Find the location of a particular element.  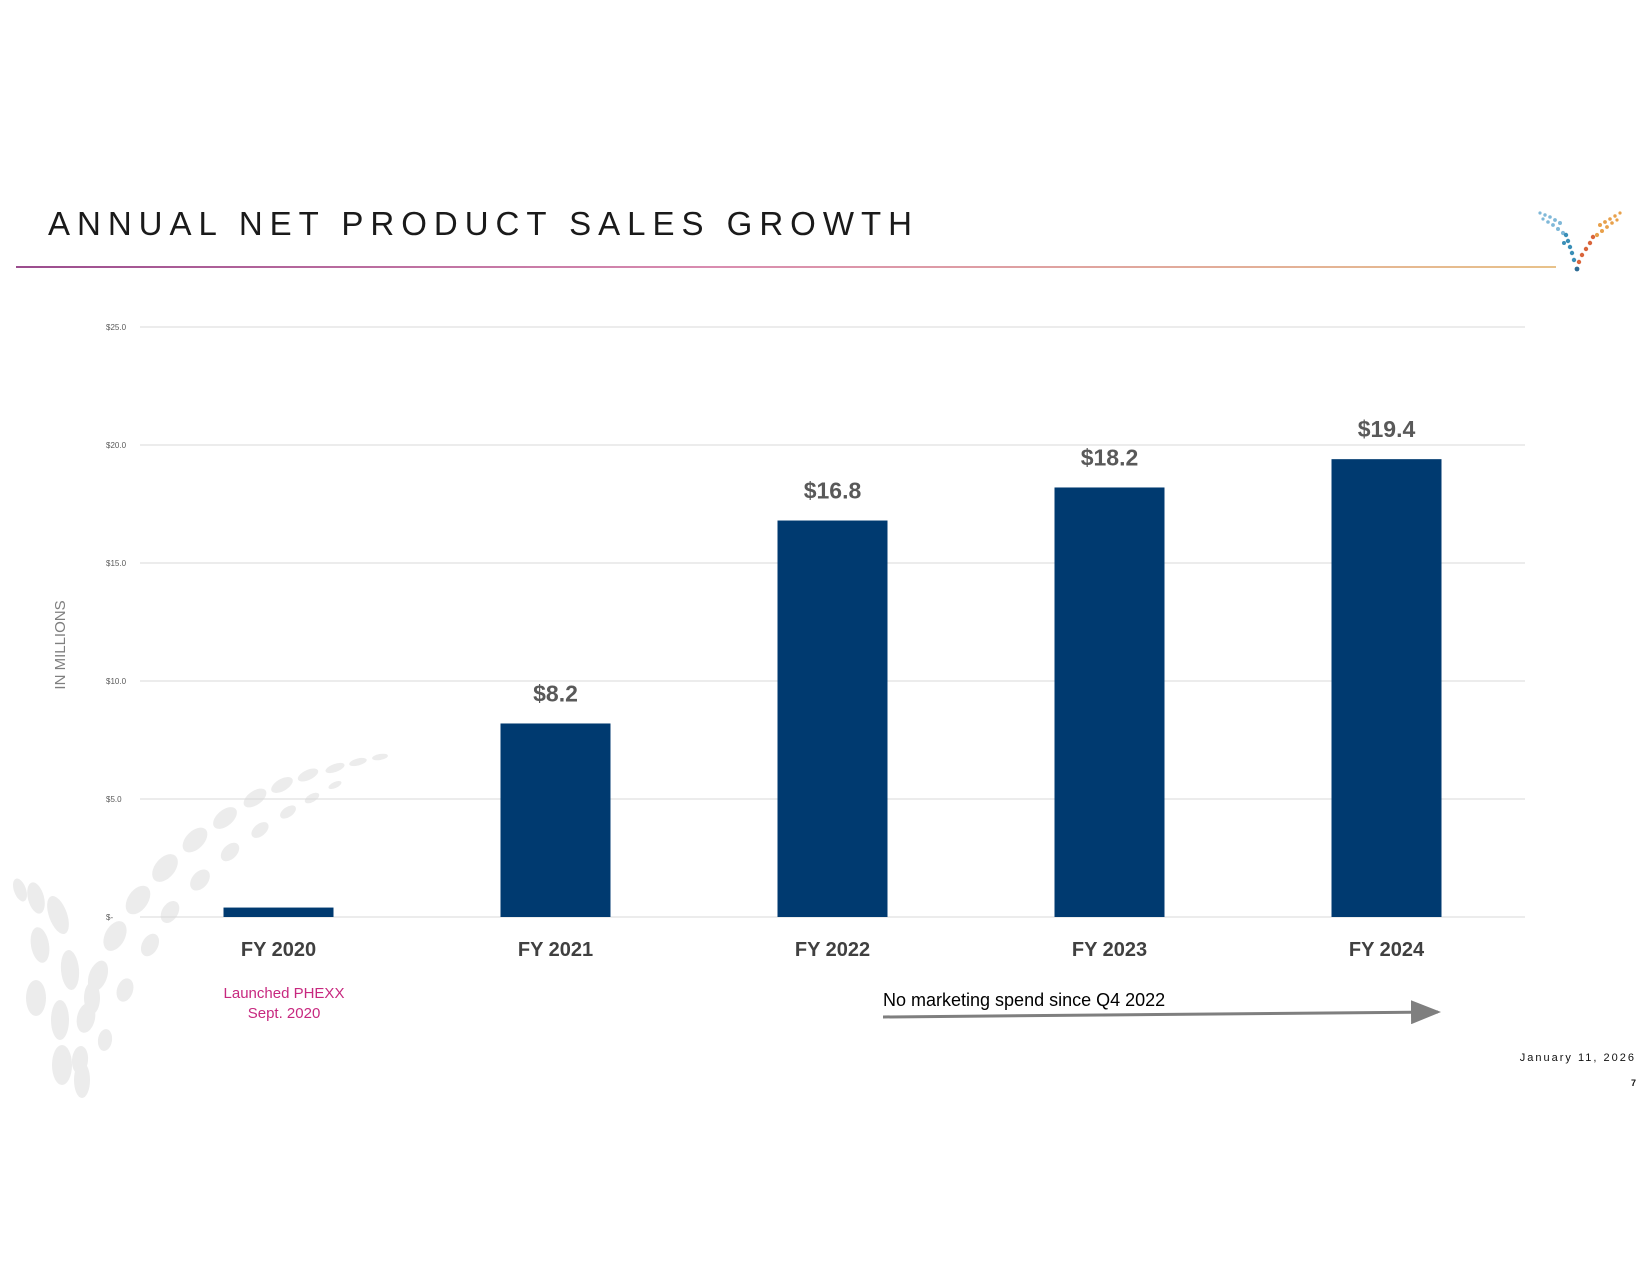

company-logo-icon is located at coordinates (1580, 241).